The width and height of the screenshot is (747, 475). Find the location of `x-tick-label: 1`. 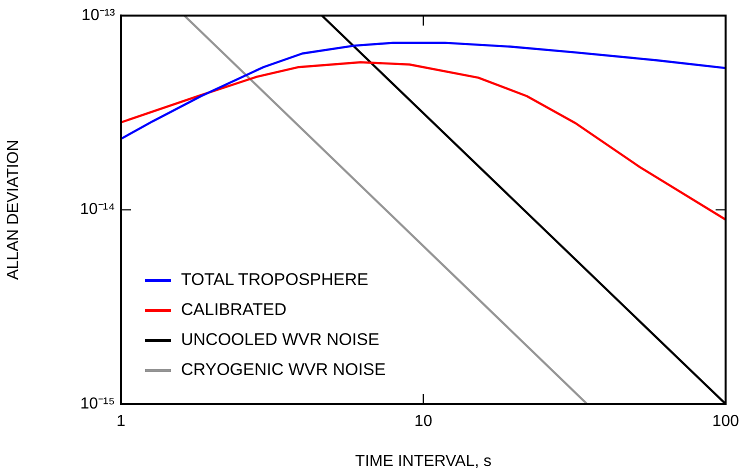

x-tick-label: 1 is located at coordinates (121, 421).